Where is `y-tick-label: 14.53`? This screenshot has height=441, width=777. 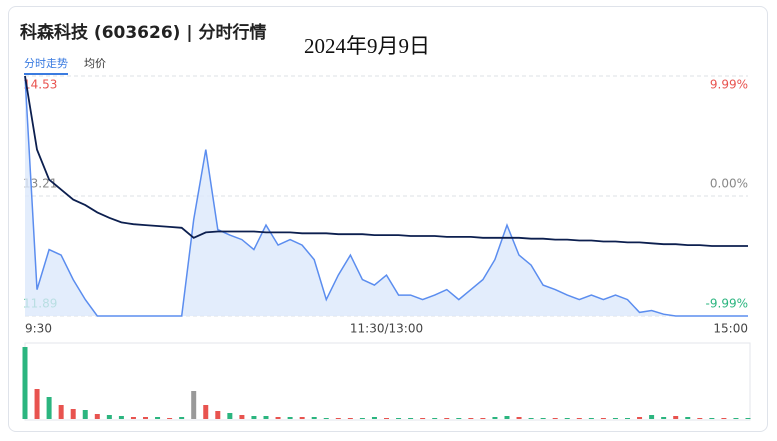
y-tick-label: 14.53 is located at coordinates (40, 85).